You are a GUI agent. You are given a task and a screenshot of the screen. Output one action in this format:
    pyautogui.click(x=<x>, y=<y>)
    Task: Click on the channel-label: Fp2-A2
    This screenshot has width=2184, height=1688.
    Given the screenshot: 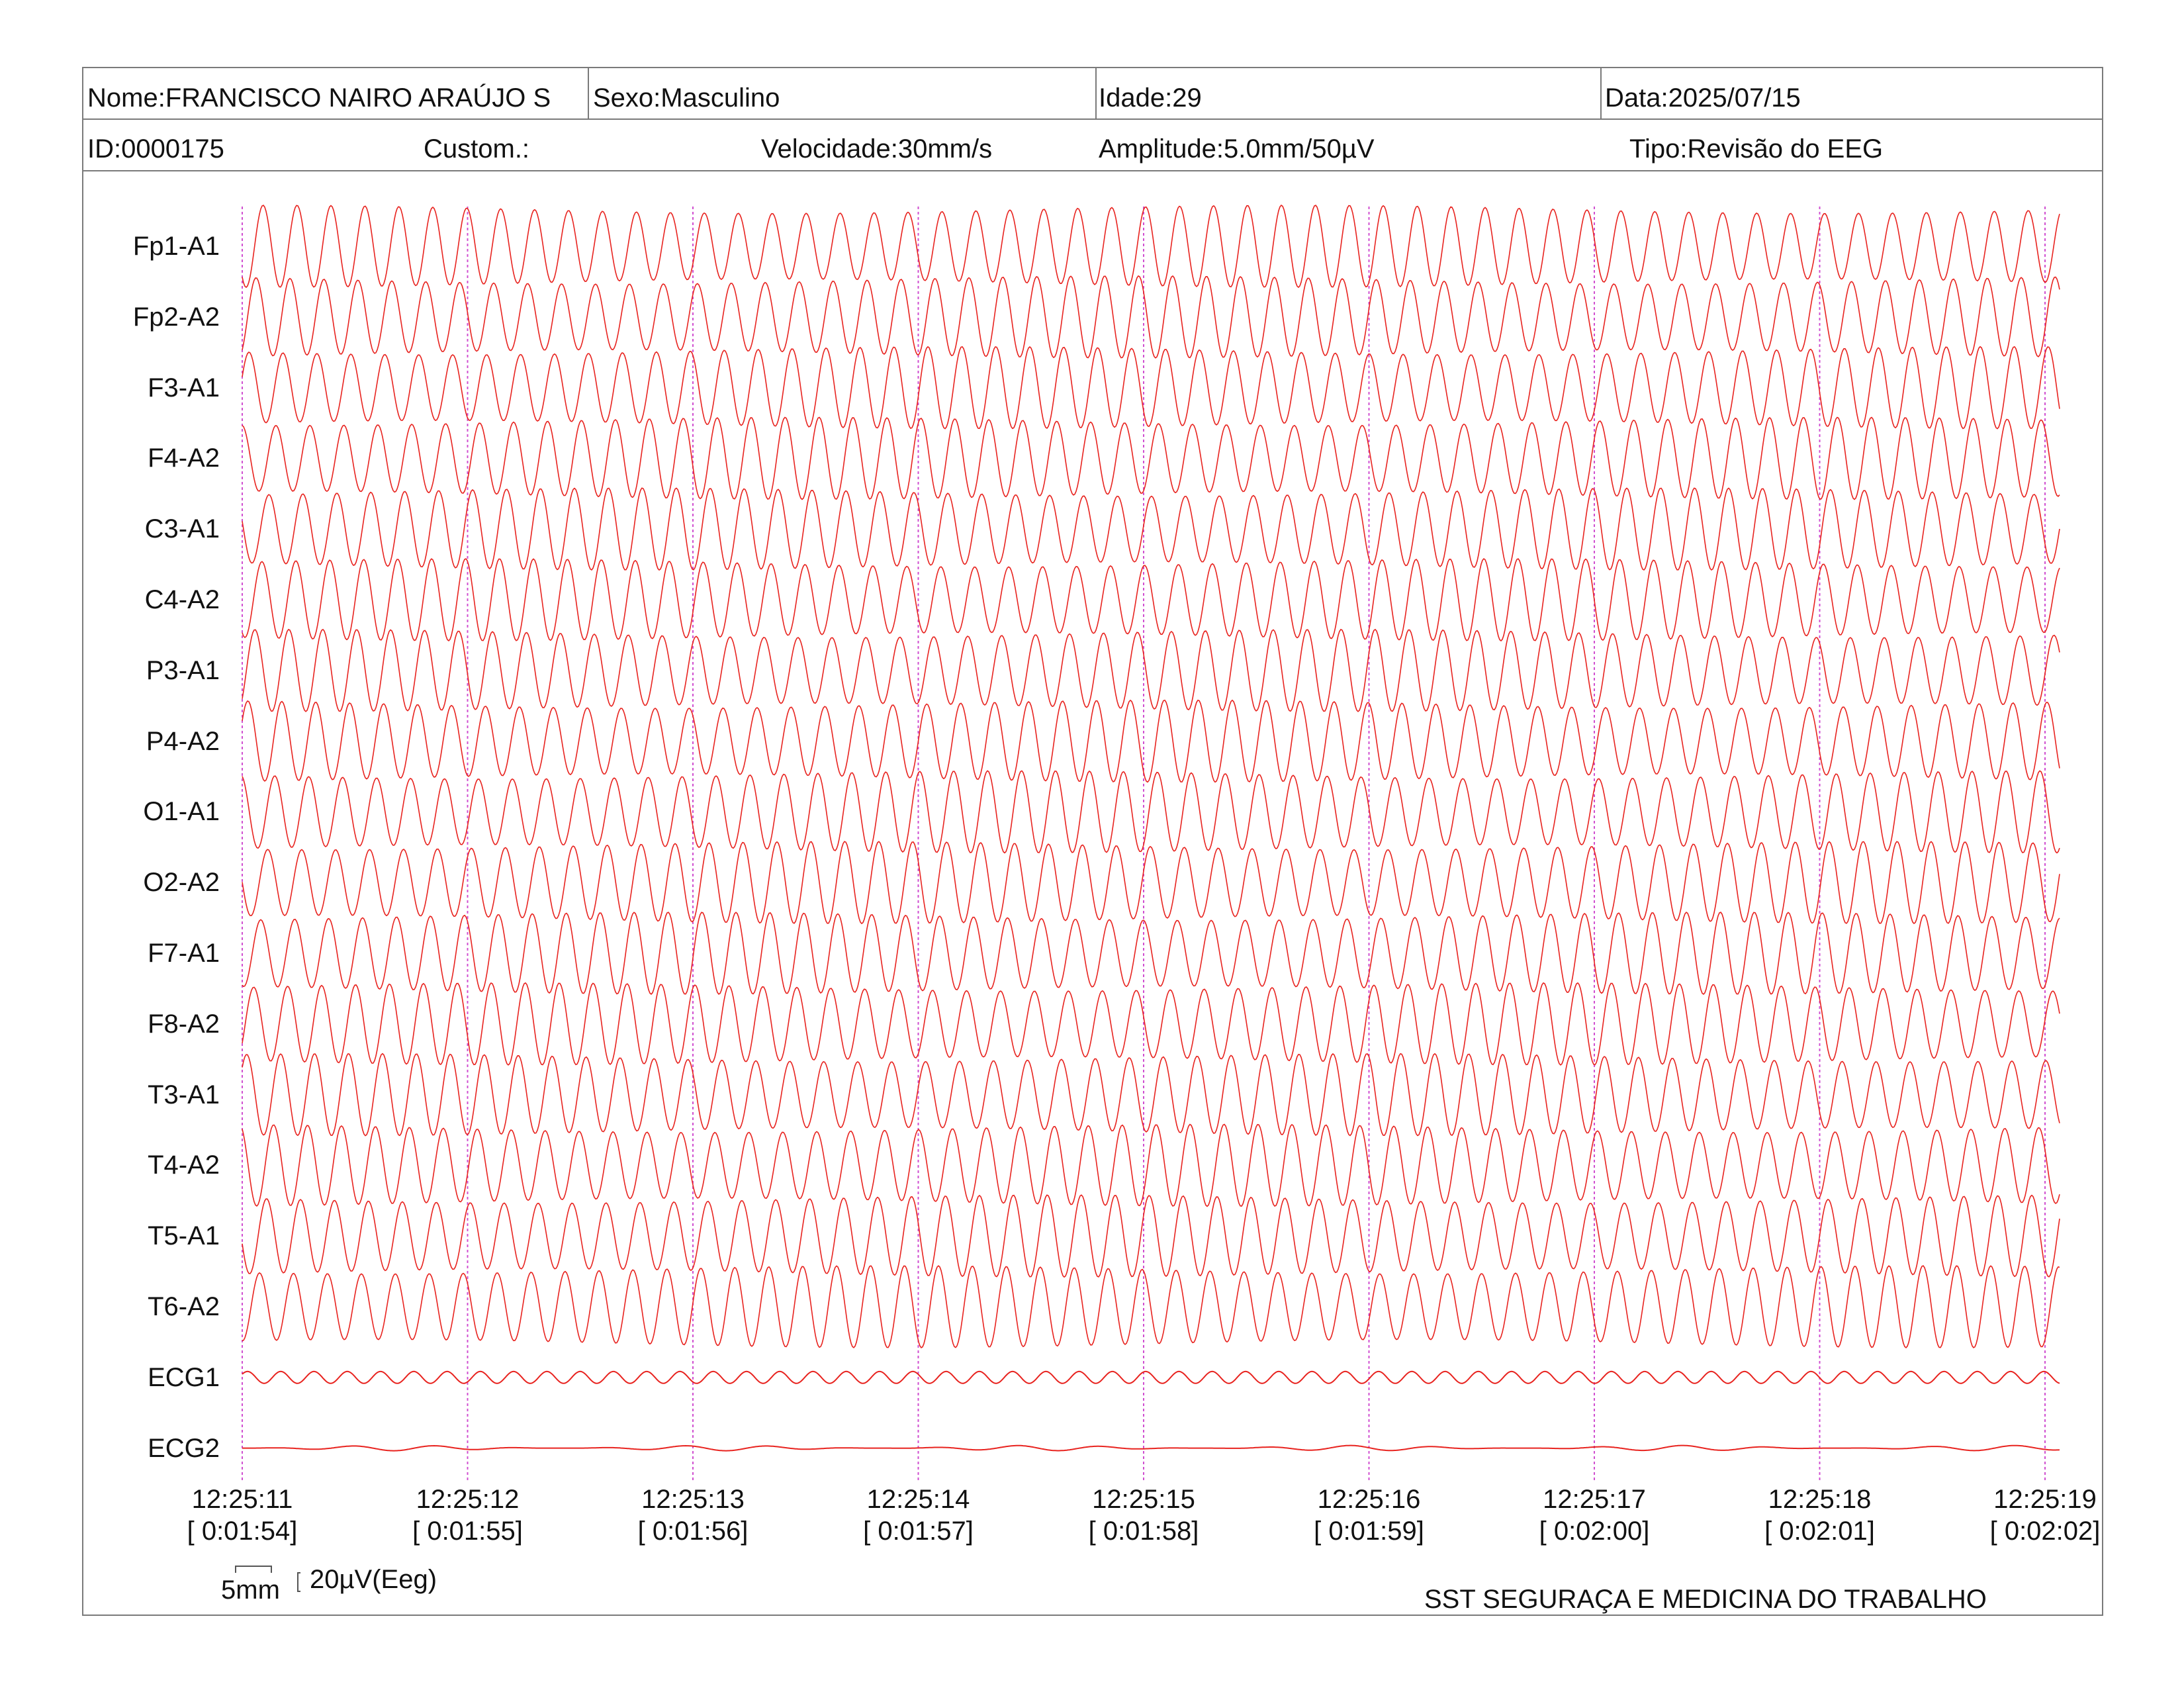 What is the action you would take?
    pyautogui.click(x=176, y=317)
    